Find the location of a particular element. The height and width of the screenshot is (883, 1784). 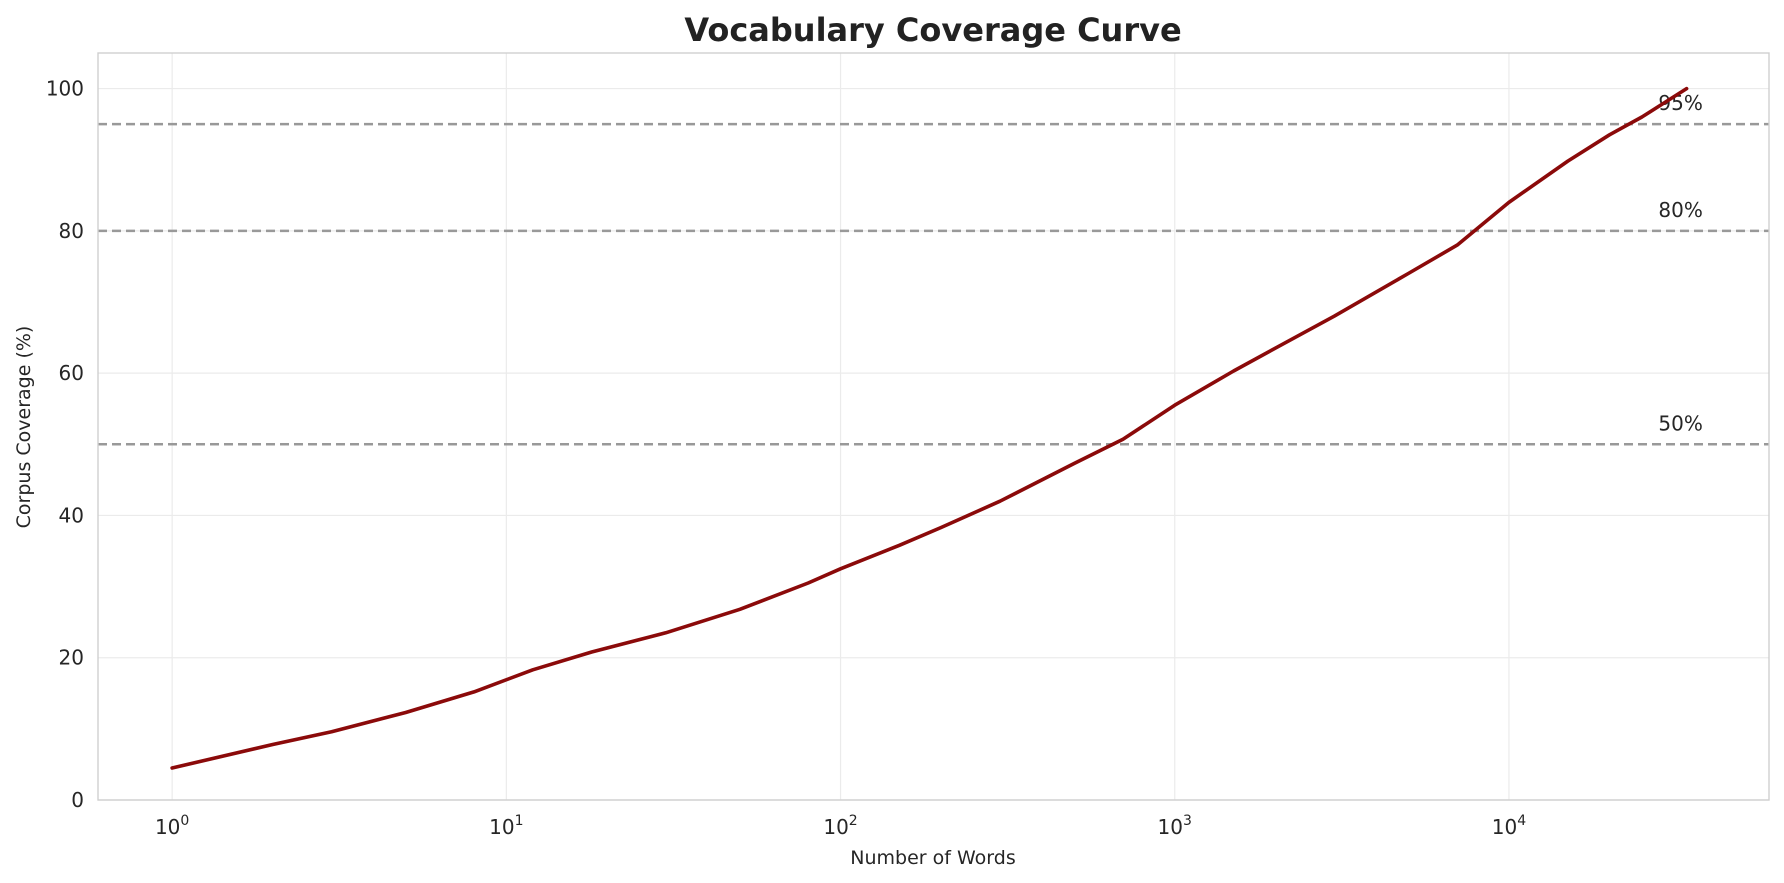

x-axis-label: Number of Words is located at coordinates (932, 858).